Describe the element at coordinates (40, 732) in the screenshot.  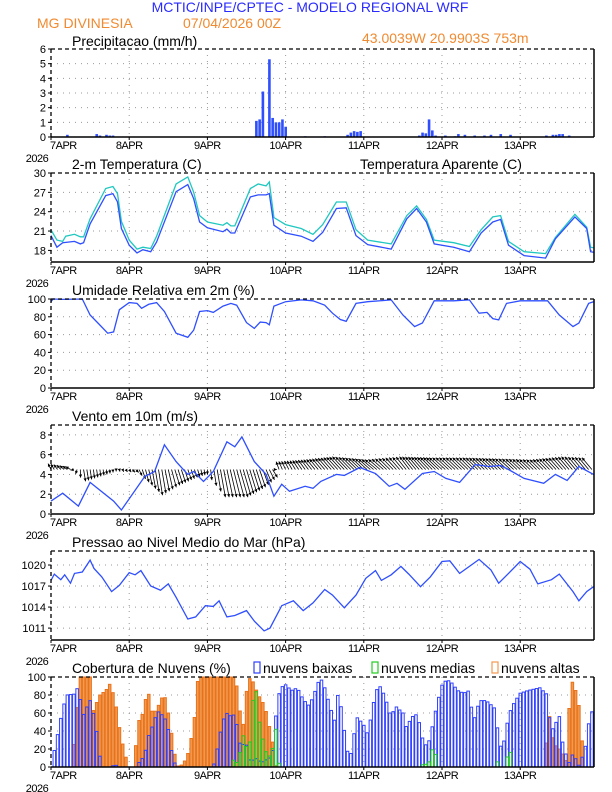
I see `y-tick-label: 40` at that location.